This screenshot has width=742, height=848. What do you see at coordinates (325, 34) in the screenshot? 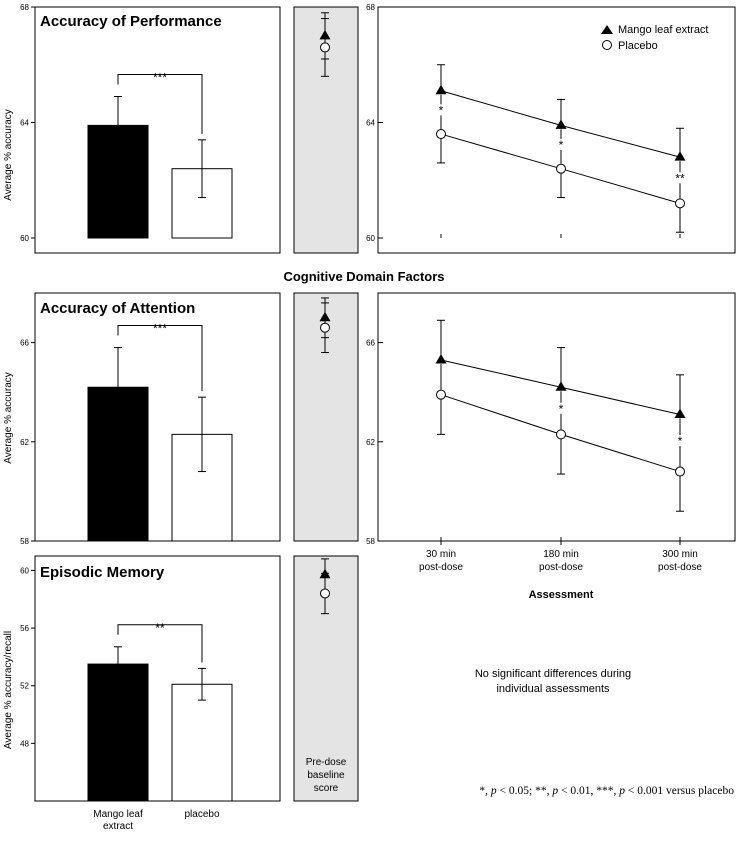
I see `performance-baseline-mango-marker` at bounding box center [325, 34].